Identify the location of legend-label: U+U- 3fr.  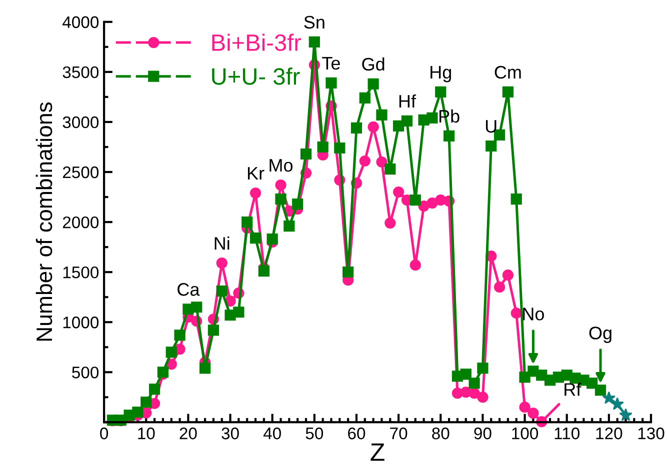
(256, 76).